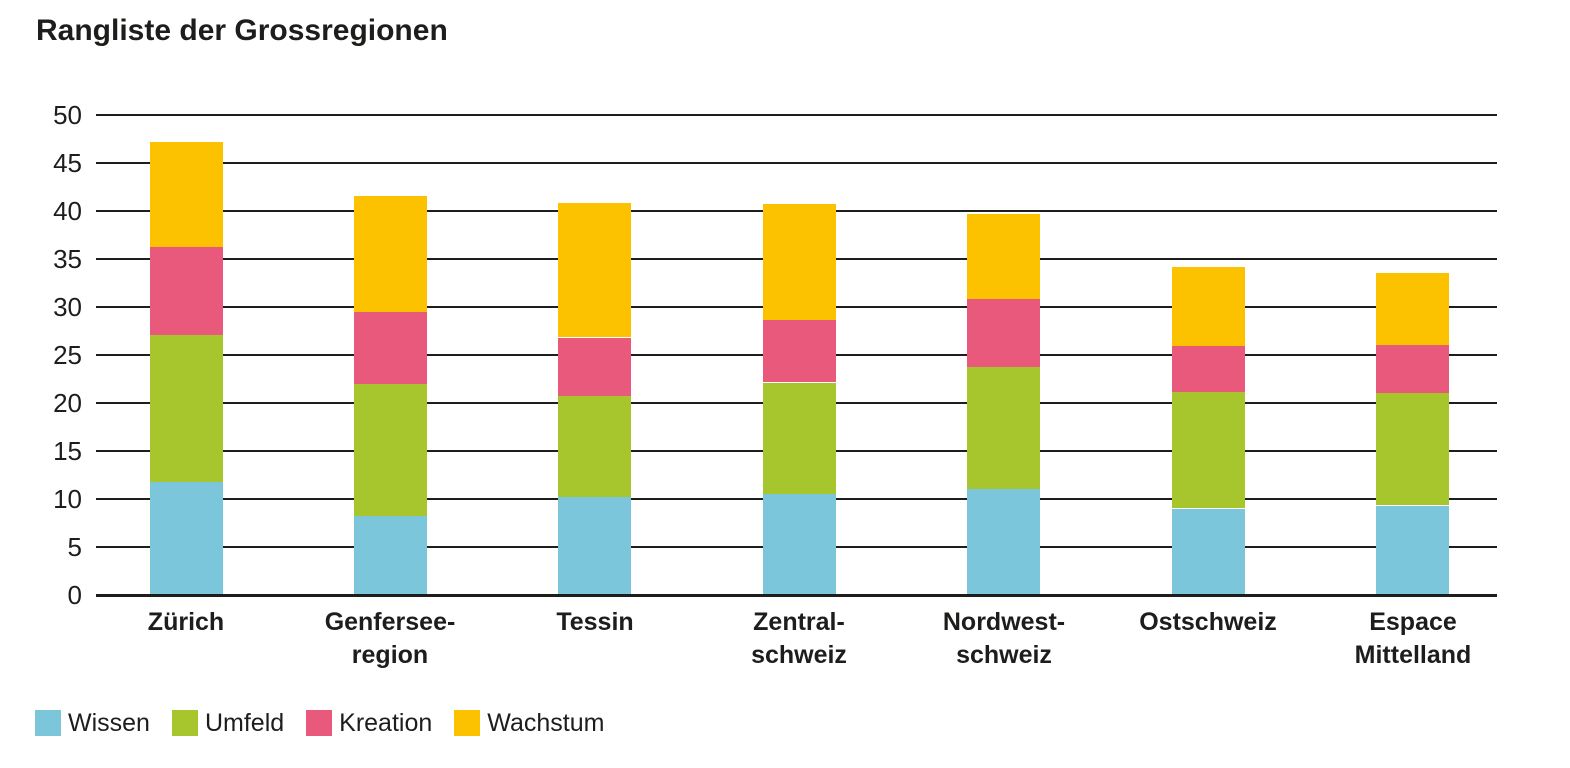 The image size is (1570, 768). I want to click on y-tick-label: 50, so click(67, 115).